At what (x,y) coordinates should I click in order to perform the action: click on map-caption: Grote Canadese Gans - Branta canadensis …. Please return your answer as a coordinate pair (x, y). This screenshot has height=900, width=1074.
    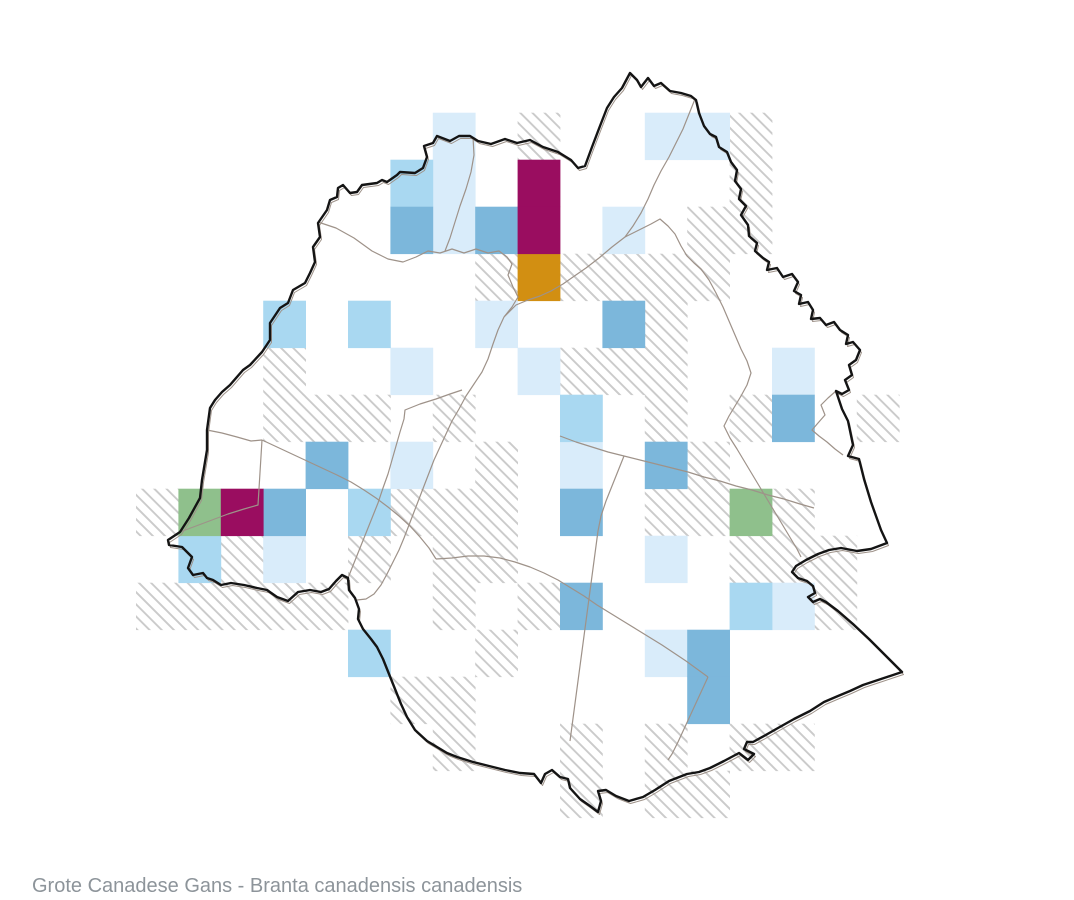
    Looking at the image, I should click on (395, 866).